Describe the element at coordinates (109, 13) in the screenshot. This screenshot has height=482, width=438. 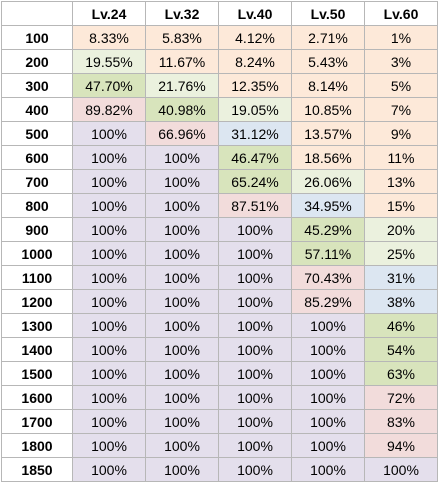
I see `column-header: Lv.24` at that location.